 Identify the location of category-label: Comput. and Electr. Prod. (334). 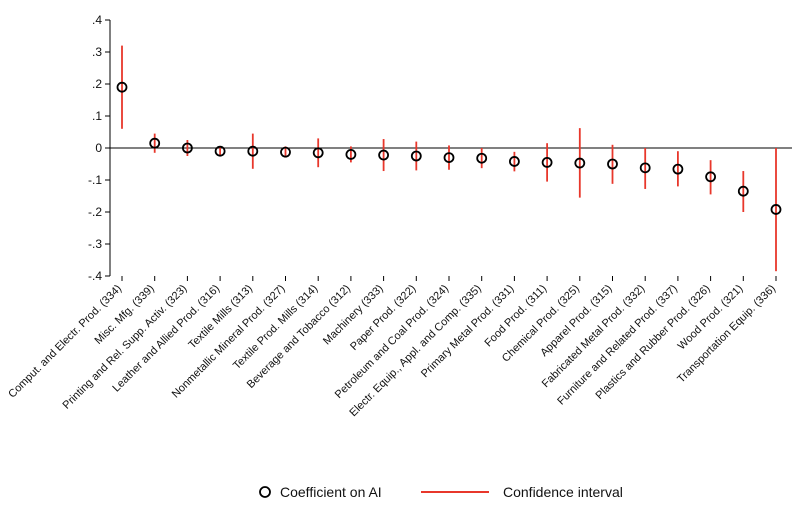
(65, 342).